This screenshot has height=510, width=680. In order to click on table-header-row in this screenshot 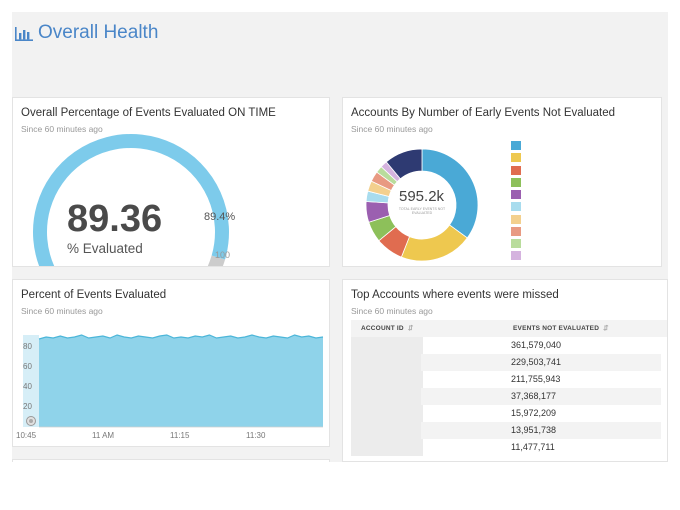, I will do `click(509, 328)`.